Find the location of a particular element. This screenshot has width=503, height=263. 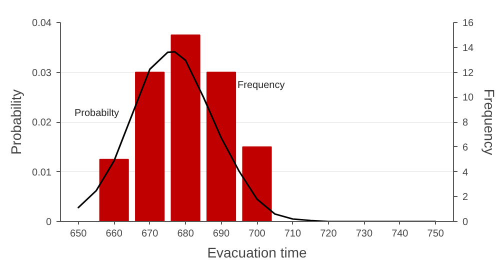

y2-tick-label: 10 is located at coordinates (468, 98).